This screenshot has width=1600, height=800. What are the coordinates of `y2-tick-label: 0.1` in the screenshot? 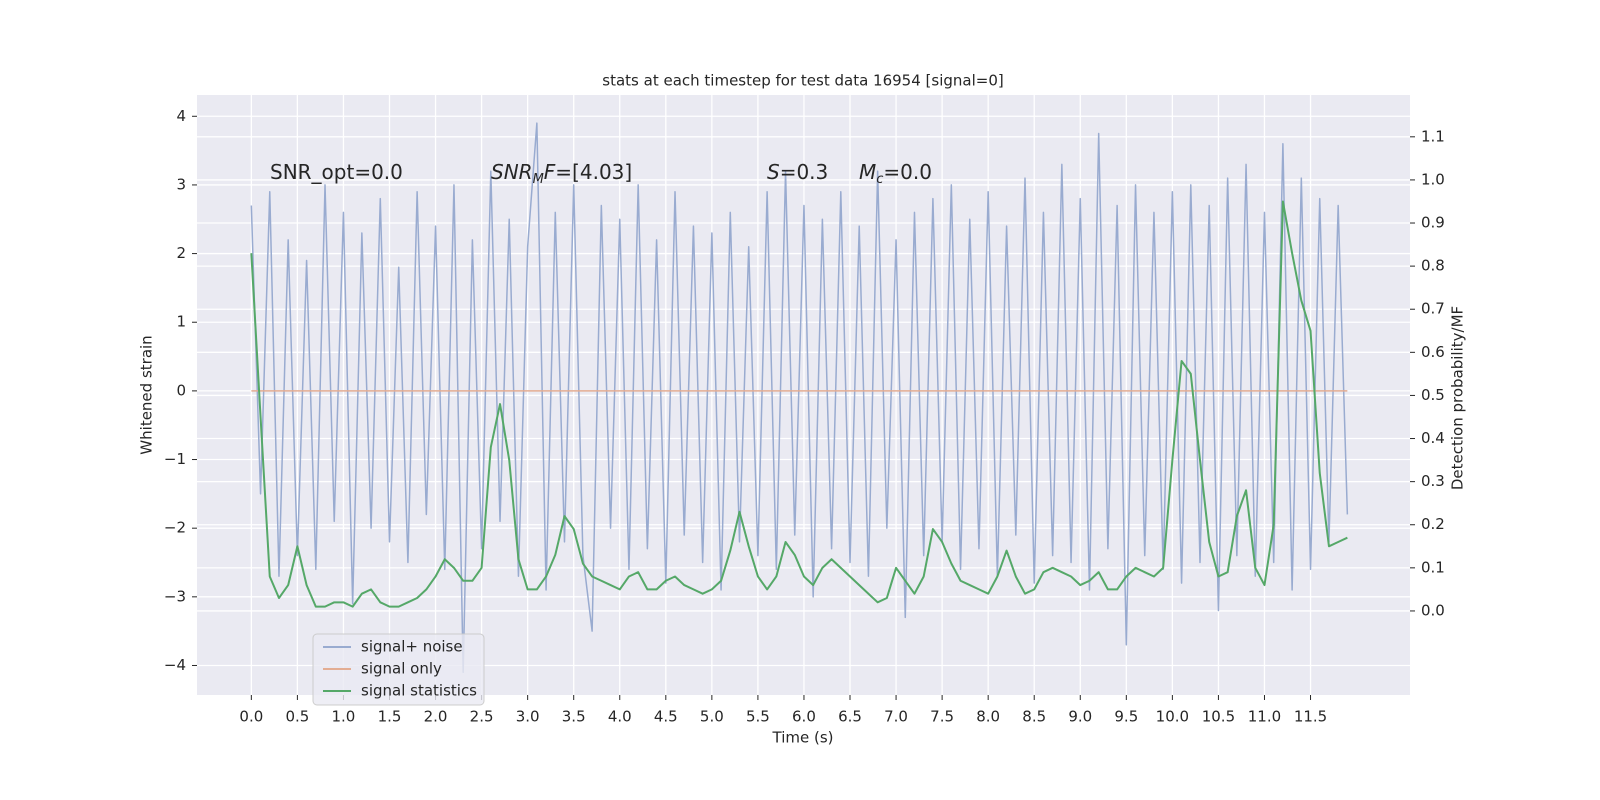 It's located at (1433, 567).